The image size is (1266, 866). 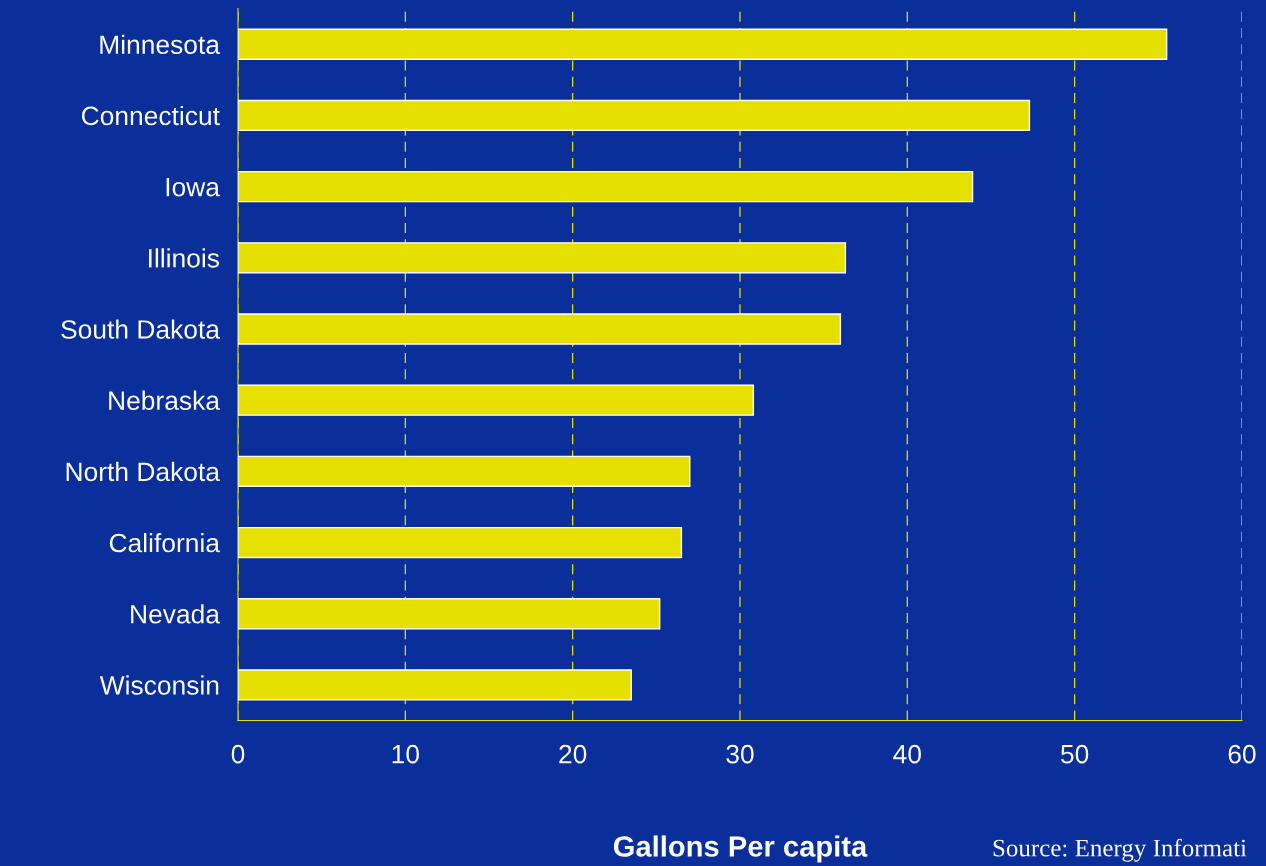 I want to click on x-tick-label: 30, so click(x=740, y=754).